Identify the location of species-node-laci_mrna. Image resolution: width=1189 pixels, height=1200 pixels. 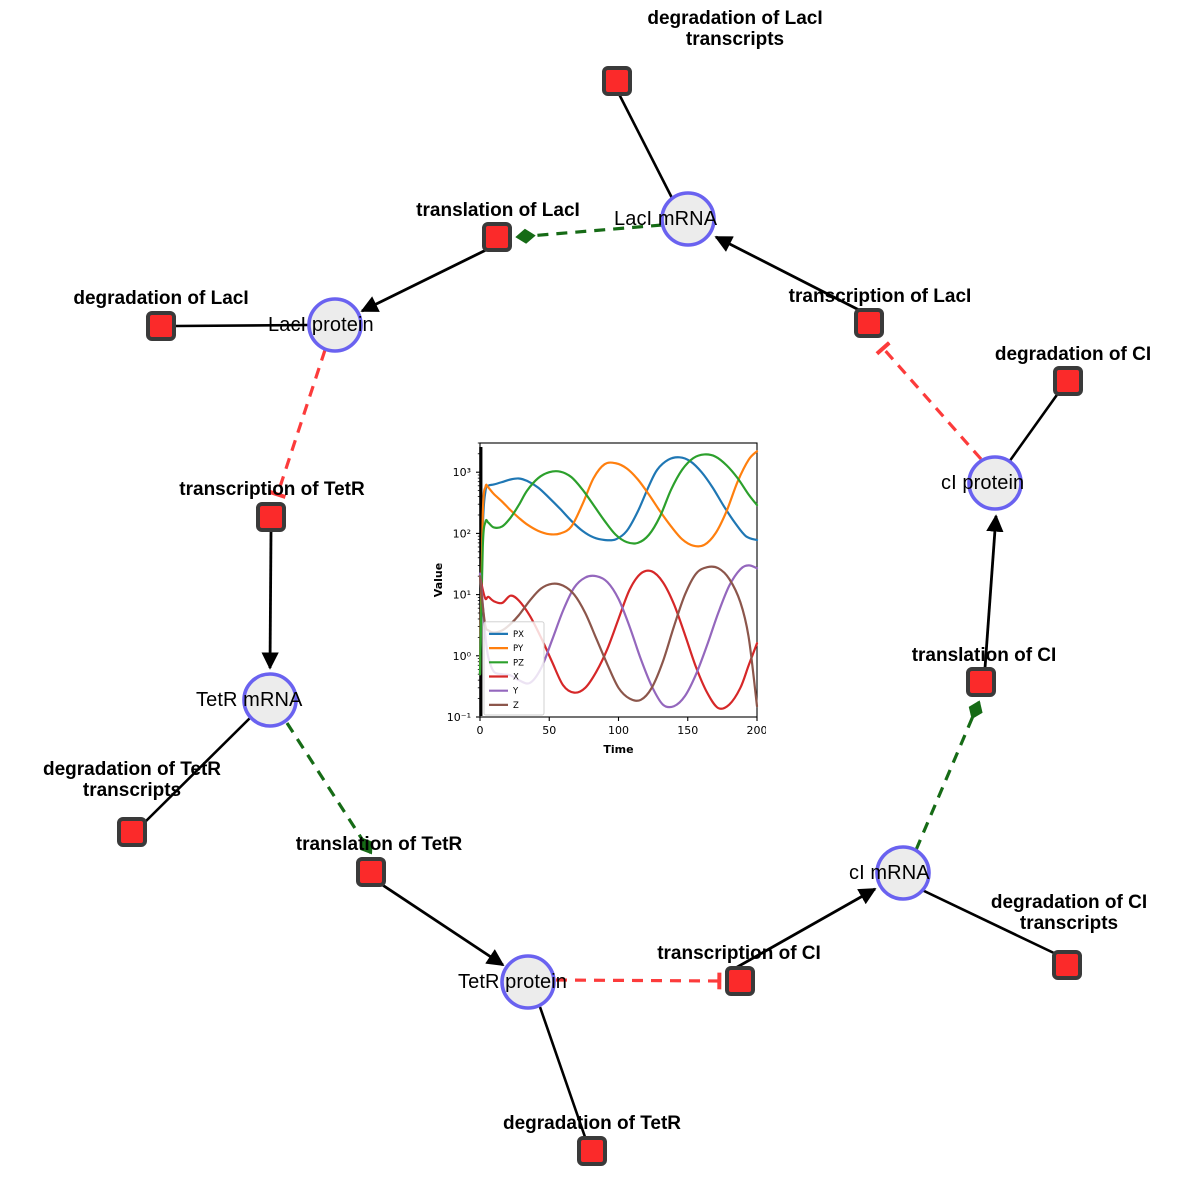
(688, 219).